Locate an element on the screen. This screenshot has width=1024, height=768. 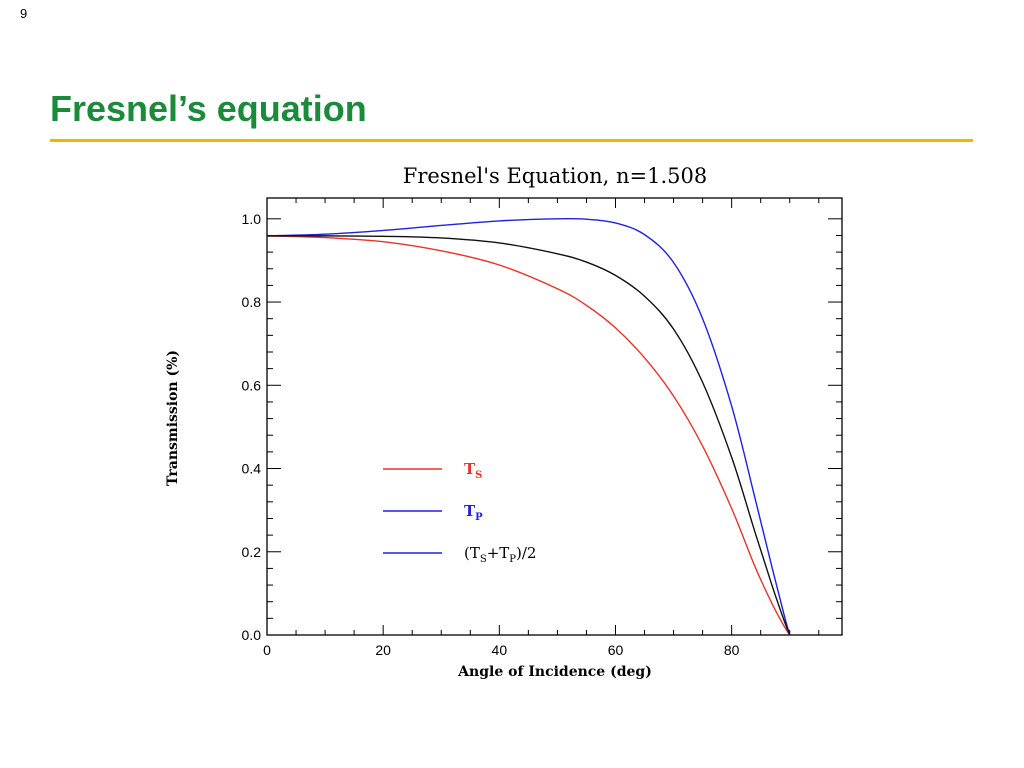
x-tick-label: 20 is located at coordinates (383, 650).